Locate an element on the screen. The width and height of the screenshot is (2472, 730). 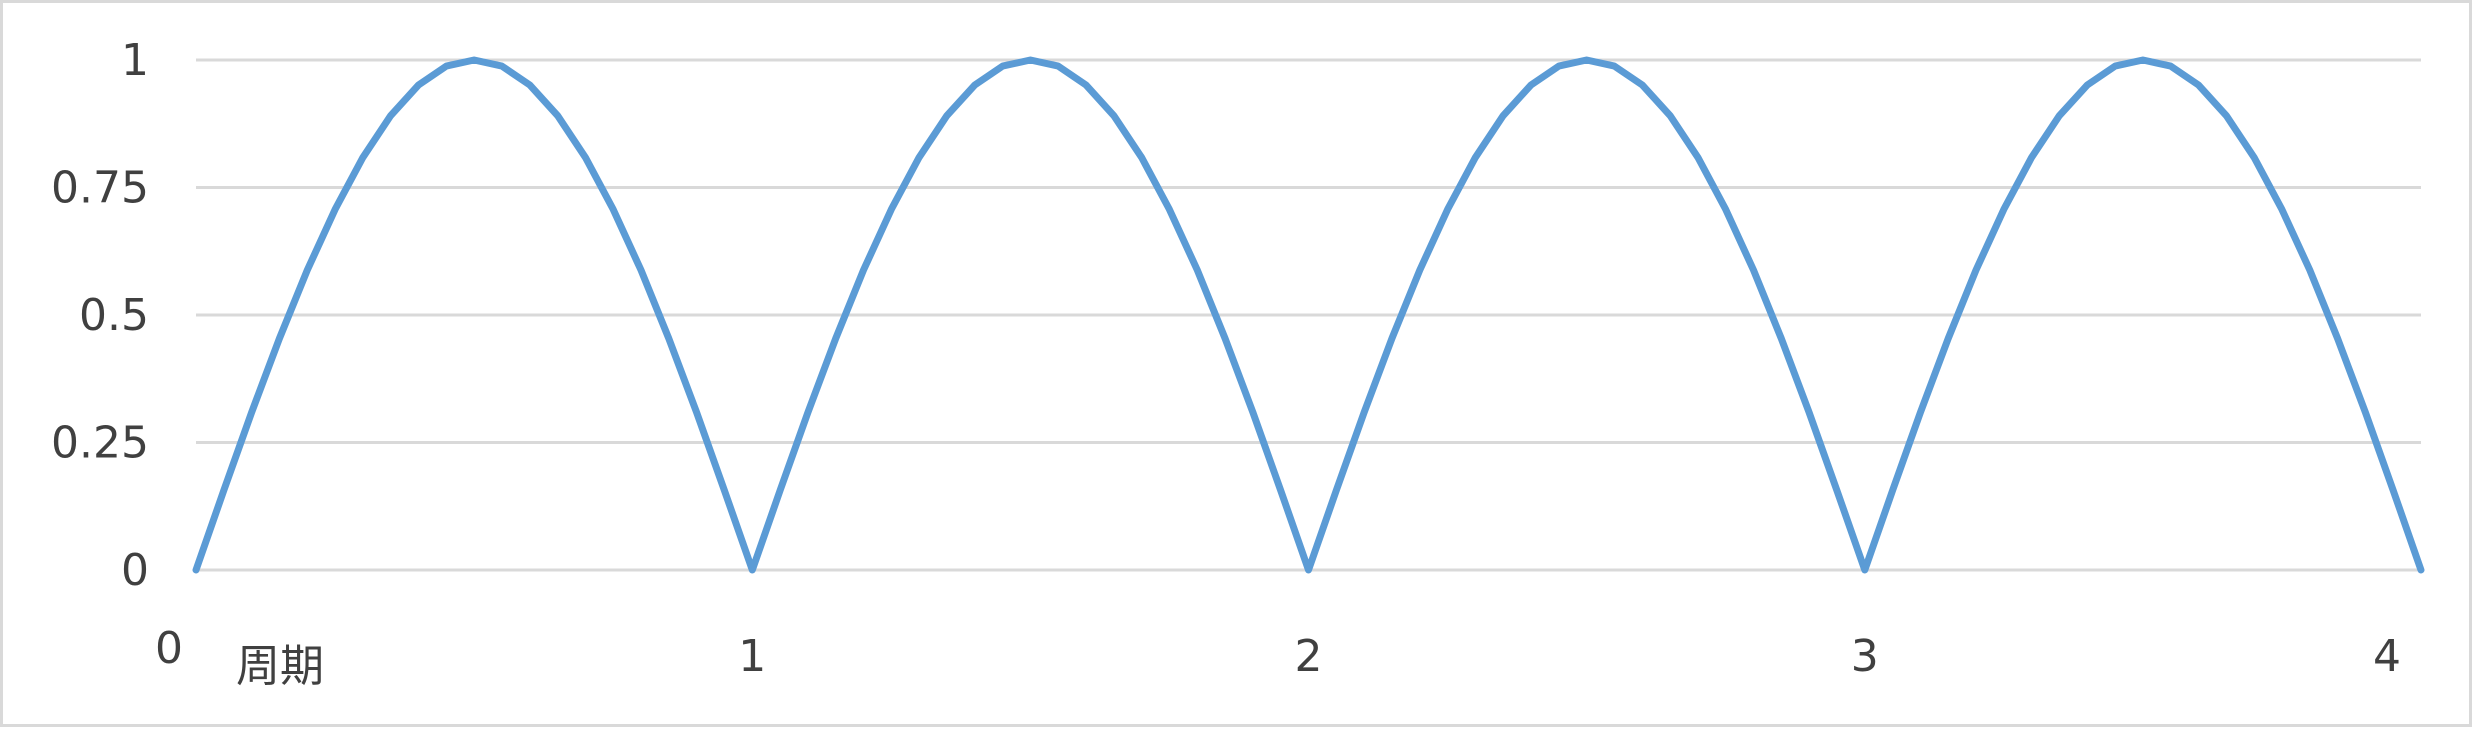
x-axis-title: 周期 is located at coordinates (280, 666).